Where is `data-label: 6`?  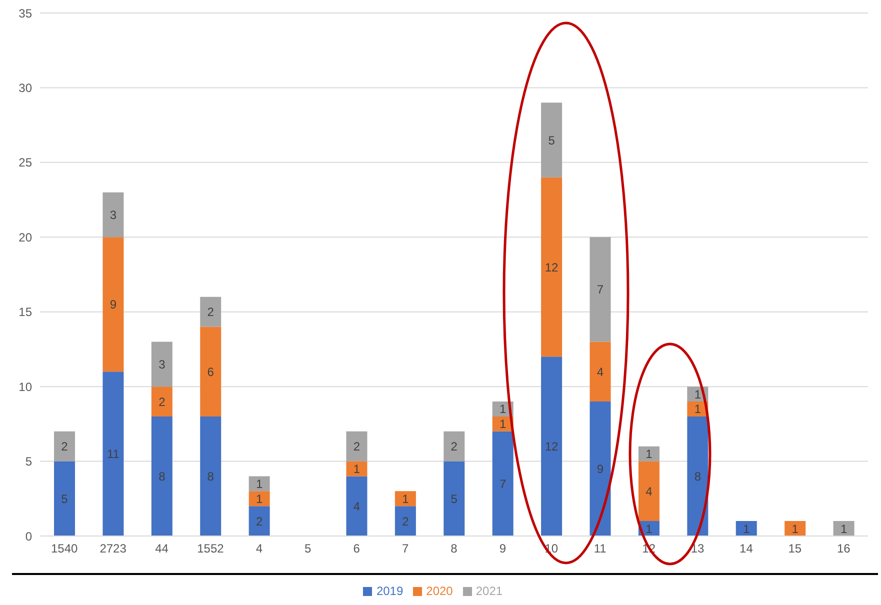
data-label: 6 is located at coordinates (210, 371).